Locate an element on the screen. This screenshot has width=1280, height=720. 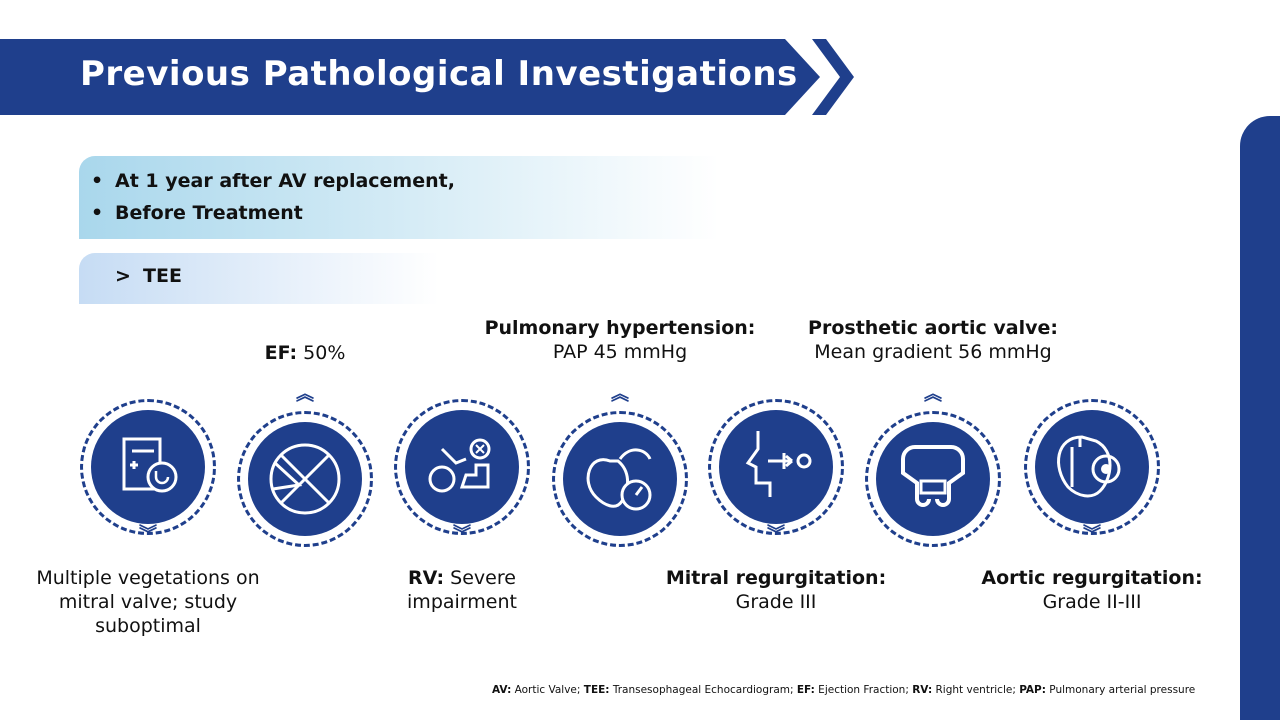
page-title: Previous Pathological Investigations is located at coordinates (439, 74).